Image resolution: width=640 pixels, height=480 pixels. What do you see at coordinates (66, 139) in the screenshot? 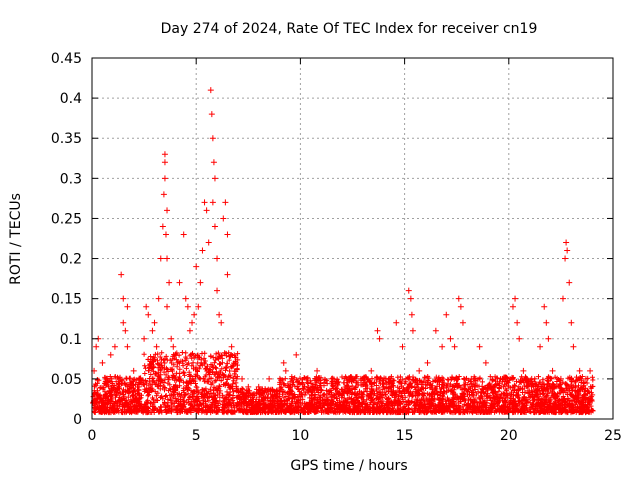
I see `y-tick-label: 0.35` at bounding box center [66, 139].